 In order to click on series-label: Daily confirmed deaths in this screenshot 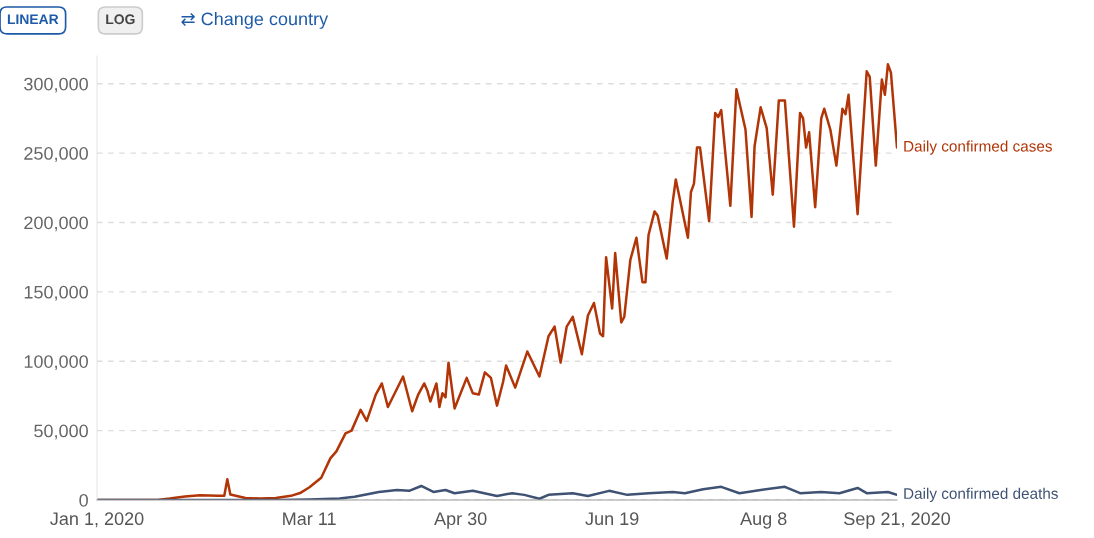, I will do `click(981, 494)`.